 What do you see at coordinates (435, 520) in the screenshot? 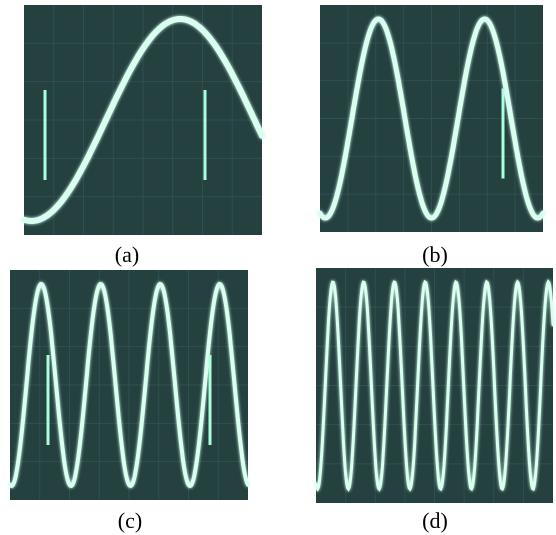
I see `panel-label: (d)` at bounding box center [435, 520].